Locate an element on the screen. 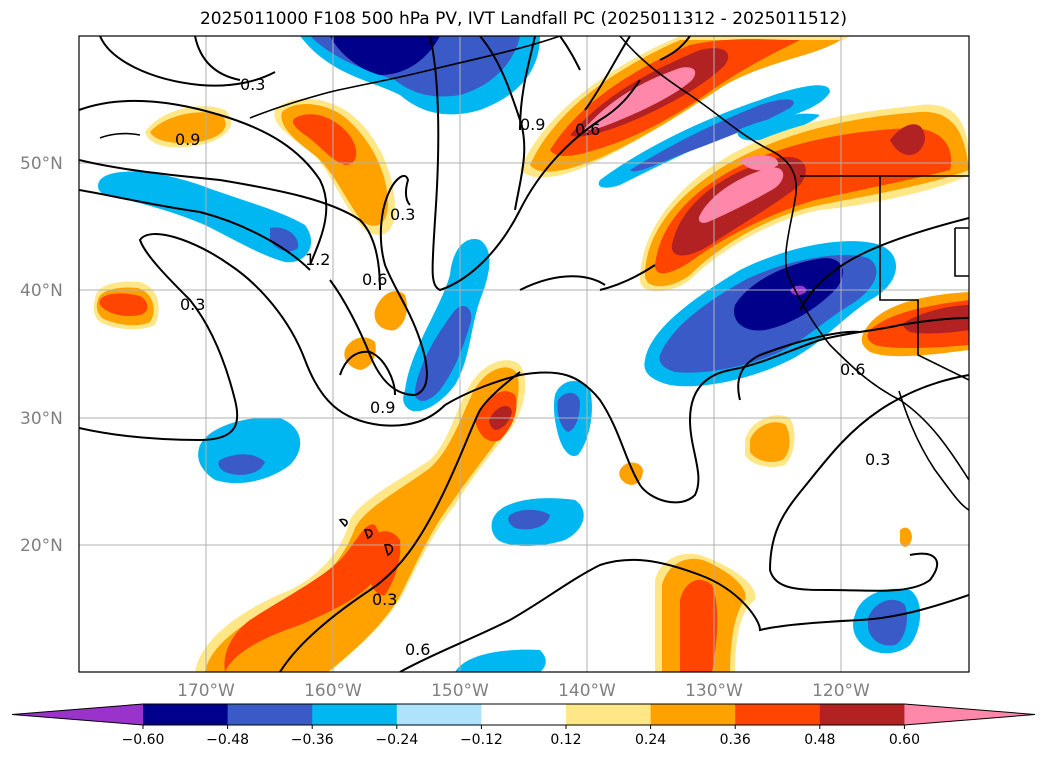  latitude-labels: 50°N 40°N 30°N 20°N is located at coordinates (41, 355).